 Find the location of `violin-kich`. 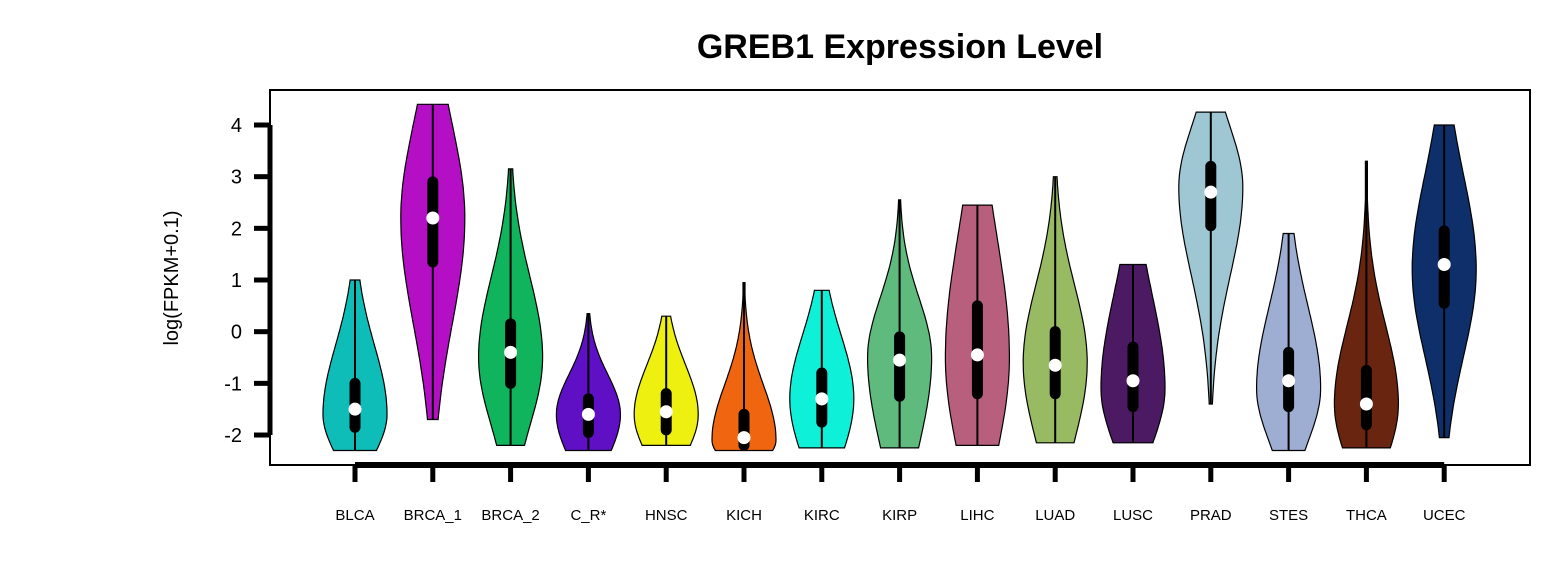

violin-kich is located at coordinates (744, 367).